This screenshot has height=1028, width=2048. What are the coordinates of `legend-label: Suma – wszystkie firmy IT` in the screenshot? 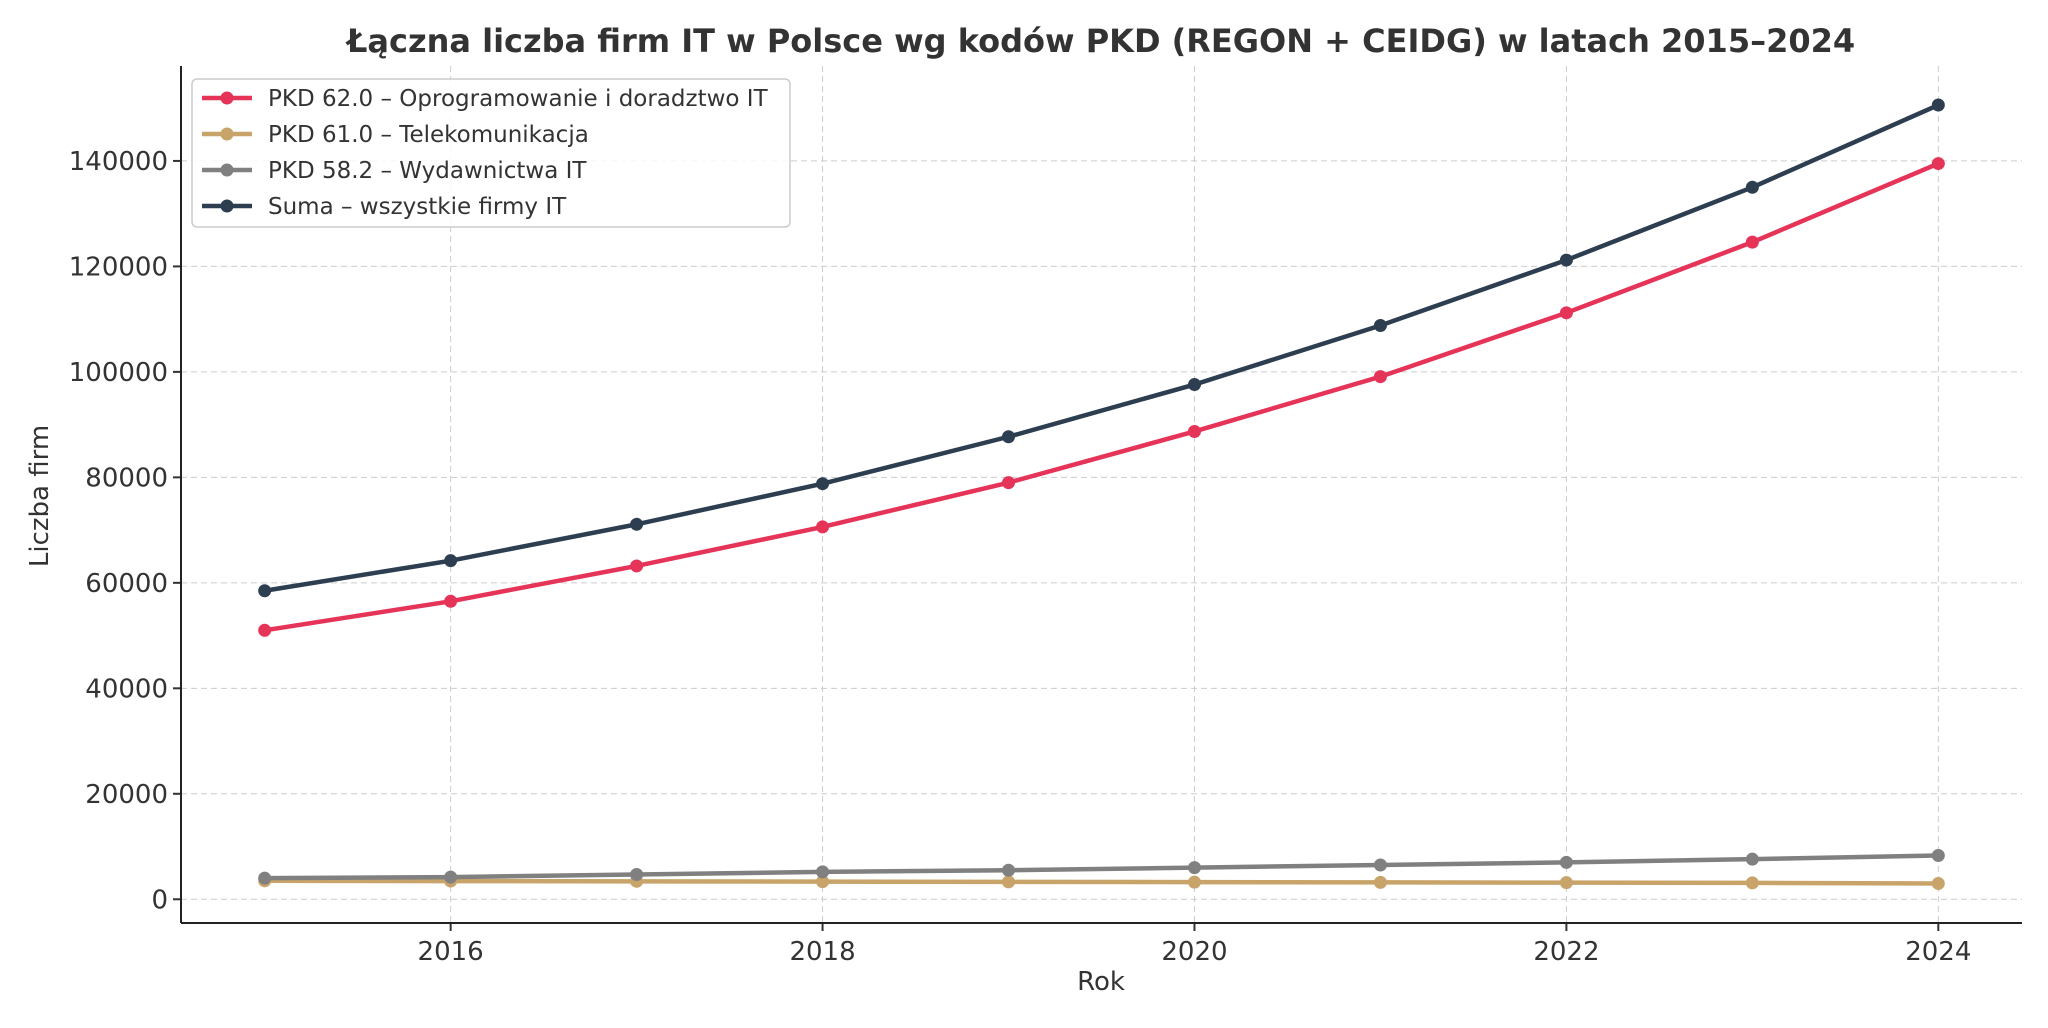 It's located at (417, 207).